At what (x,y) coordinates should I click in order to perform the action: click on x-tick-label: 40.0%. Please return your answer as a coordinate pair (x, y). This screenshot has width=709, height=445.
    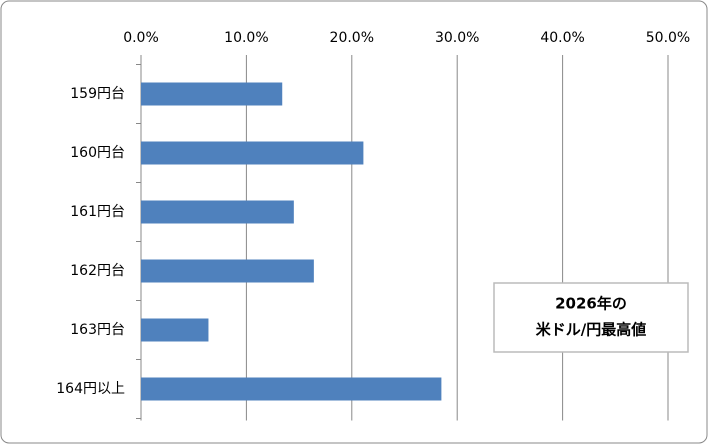
    Looking at the image, I should click on (562, 38).